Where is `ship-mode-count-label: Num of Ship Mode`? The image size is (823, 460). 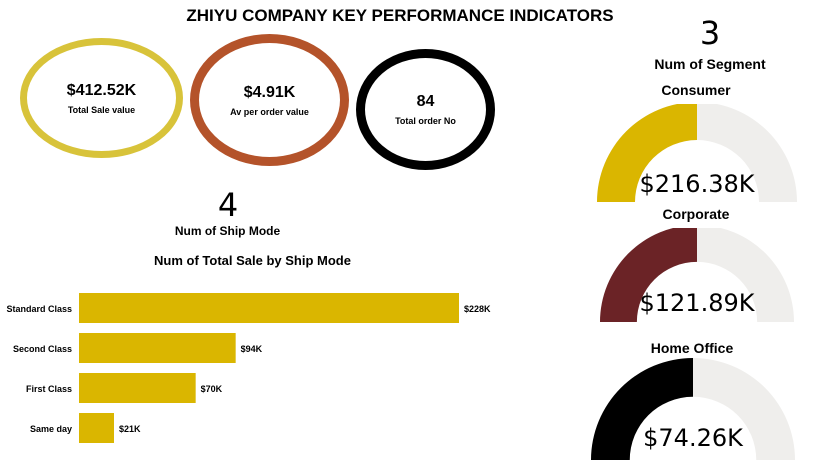 ship-mode-count-label: Num of Ship Mode is located at coordinates (227, 231).